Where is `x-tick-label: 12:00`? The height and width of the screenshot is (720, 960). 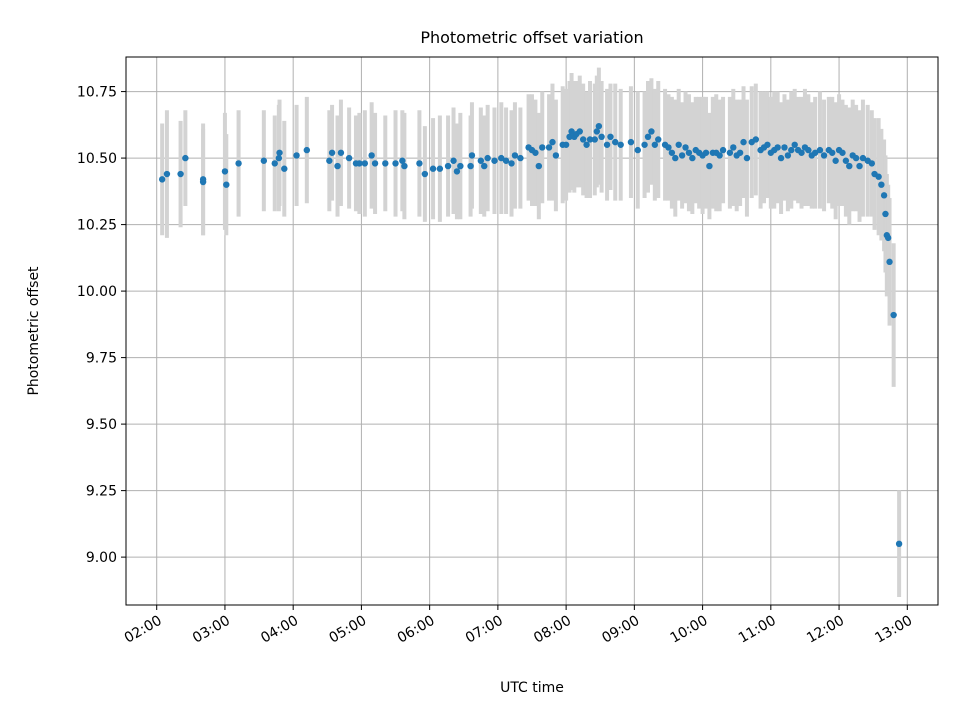 x-tick-label: 12:00 is located at coordinates (825, 630).